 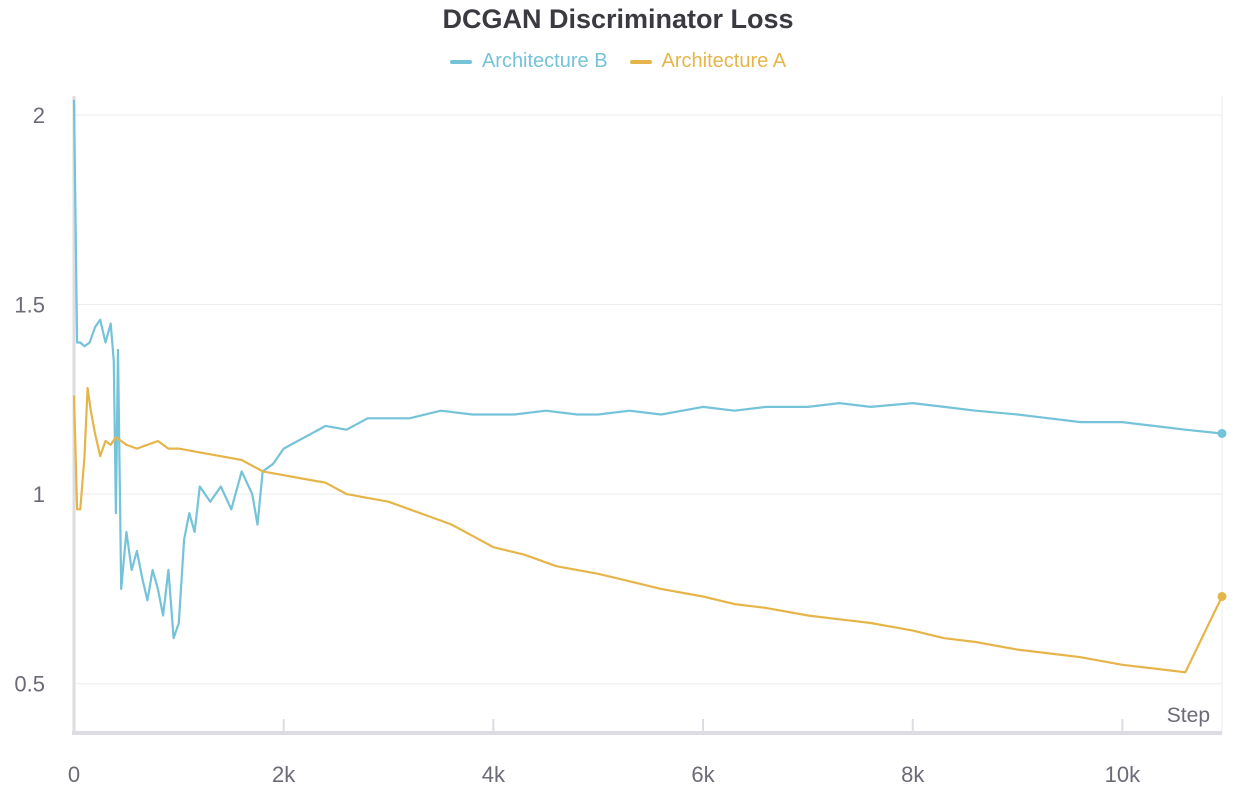 What do you see at coordinates (39, 494) in the screenshot?
I see `y-tick-label-1: 1` at bounding box center [39, 494].